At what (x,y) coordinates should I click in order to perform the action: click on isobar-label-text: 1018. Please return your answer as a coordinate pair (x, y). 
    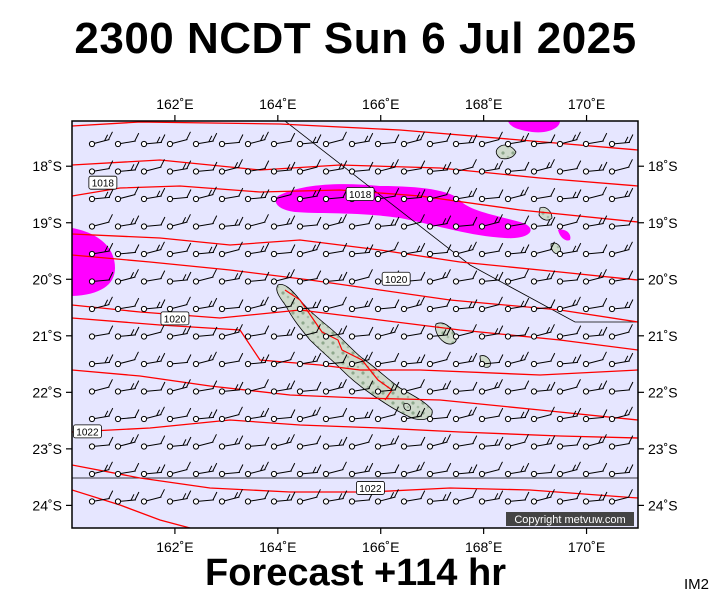
    Looking at the image, I should click on (103, 184).